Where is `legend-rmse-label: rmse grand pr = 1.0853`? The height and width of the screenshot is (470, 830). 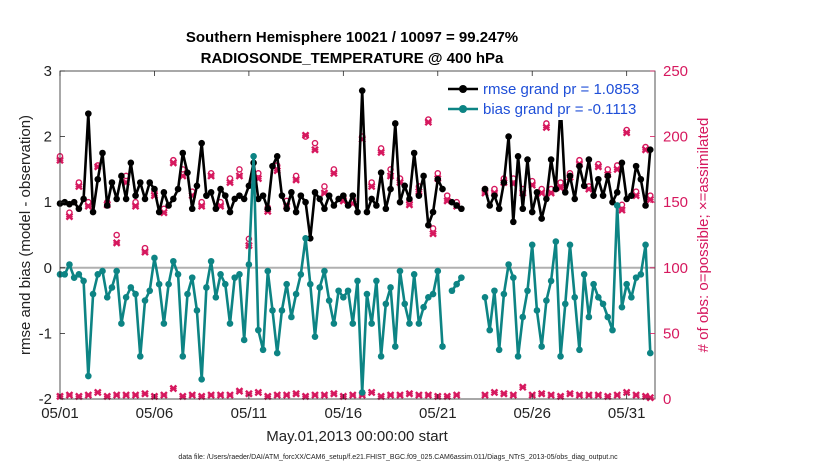 legend-rmse-label: rmse grand pr = 1.0853 is located at coordinates (561, 89).